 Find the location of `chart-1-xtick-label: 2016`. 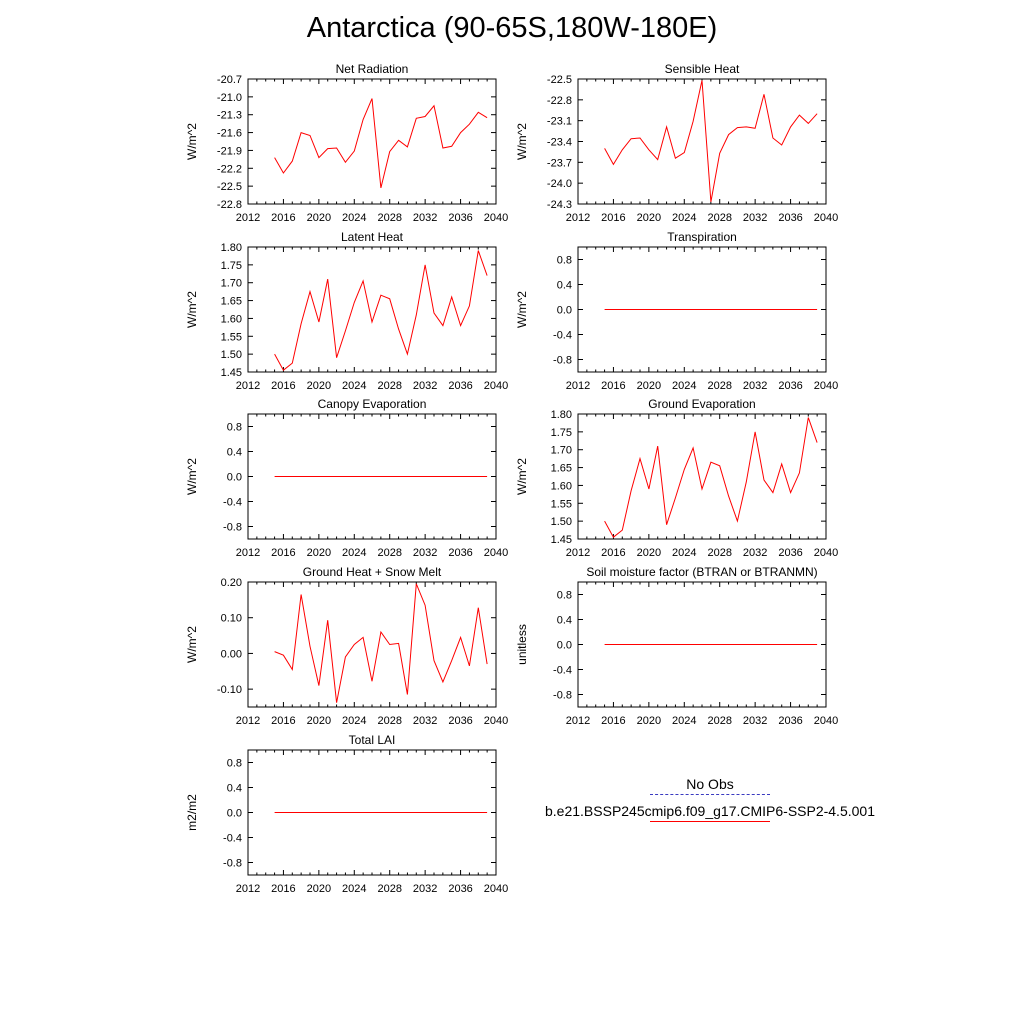

chart-1-xtick-label: 2016 is located at coordinates (283, 218).